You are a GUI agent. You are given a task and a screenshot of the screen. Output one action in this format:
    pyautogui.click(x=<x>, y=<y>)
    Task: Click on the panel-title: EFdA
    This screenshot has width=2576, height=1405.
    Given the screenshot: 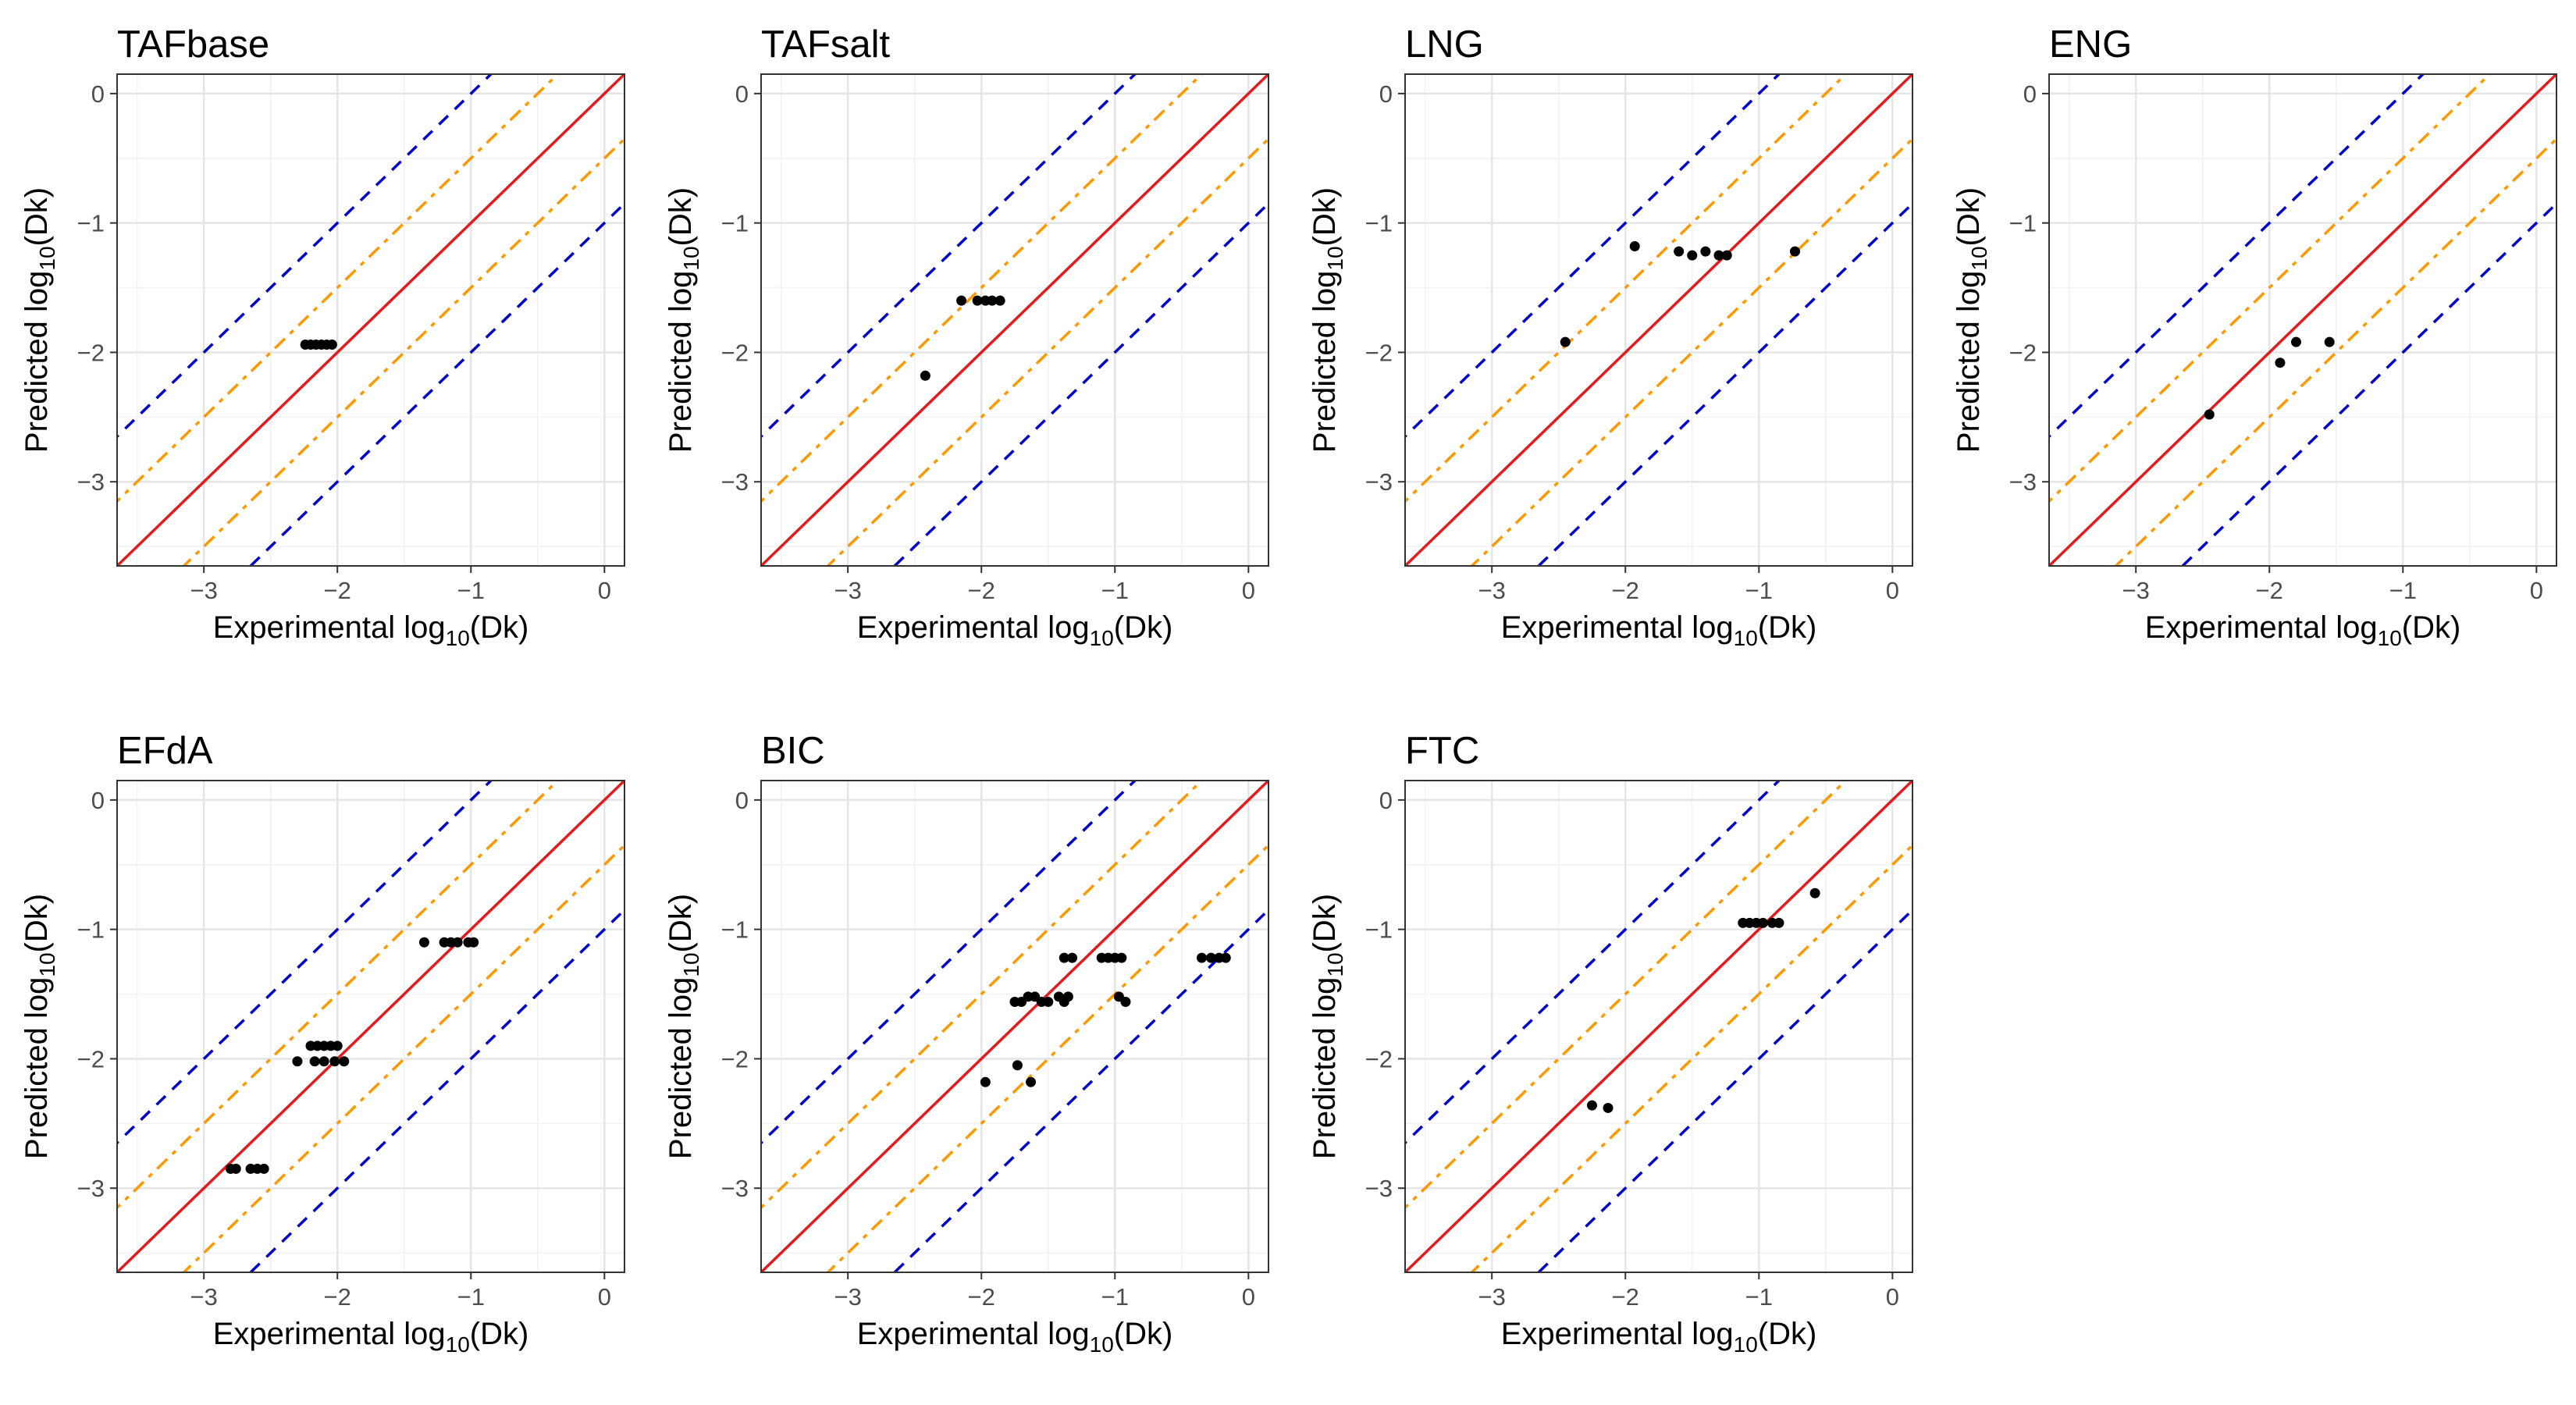 What is the action you would take?
    pyautogui.click(x=165, y=751)
    